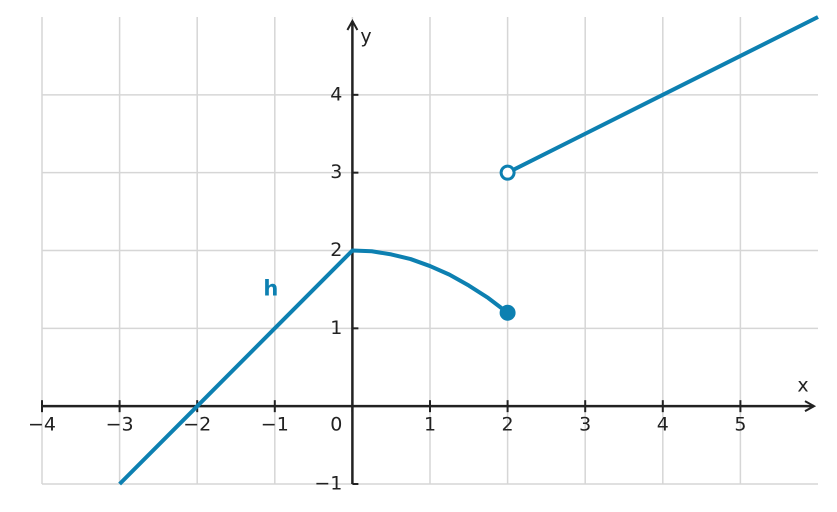 This screenshot has width=837, height=512. What do you see at coordinates (507, 172) in the screenshot?
I see `open-endpoint` at bounding box center [507, 172].